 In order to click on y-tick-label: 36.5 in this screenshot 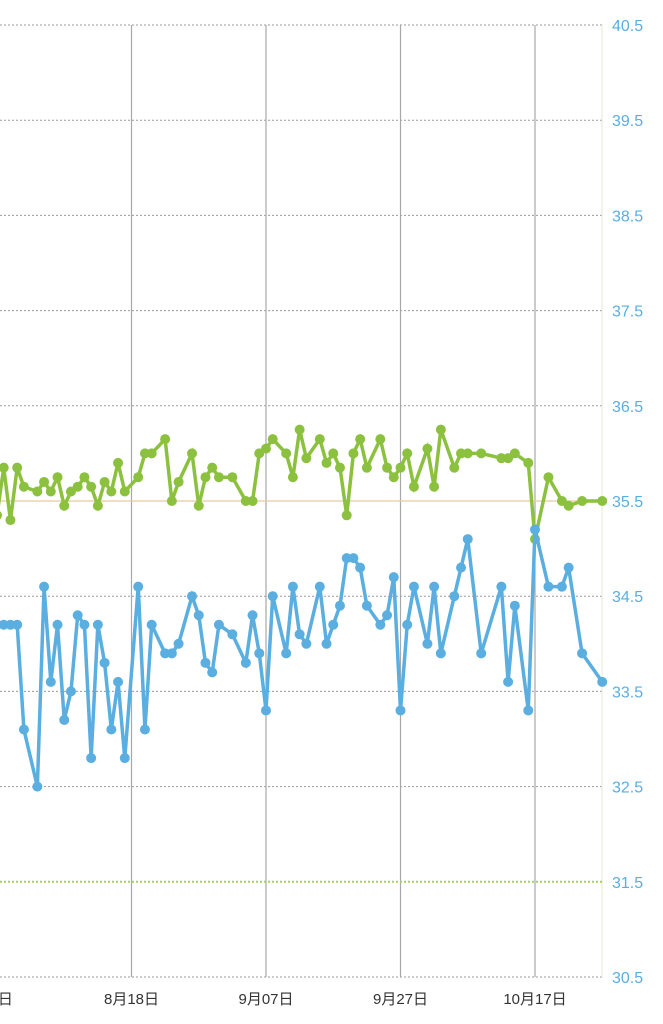, I will do `click(627, 407)`.